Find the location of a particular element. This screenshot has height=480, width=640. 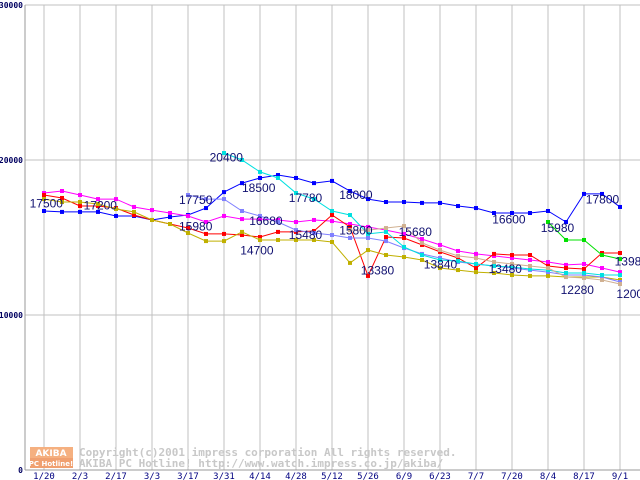

price-annotation: 20400 is located at coordinates (227, 158).